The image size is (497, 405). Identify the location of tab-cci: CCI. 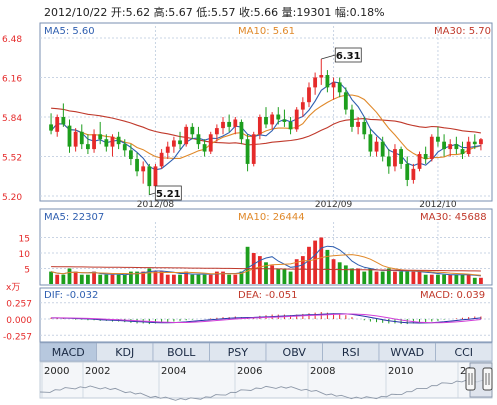
(464, 352).